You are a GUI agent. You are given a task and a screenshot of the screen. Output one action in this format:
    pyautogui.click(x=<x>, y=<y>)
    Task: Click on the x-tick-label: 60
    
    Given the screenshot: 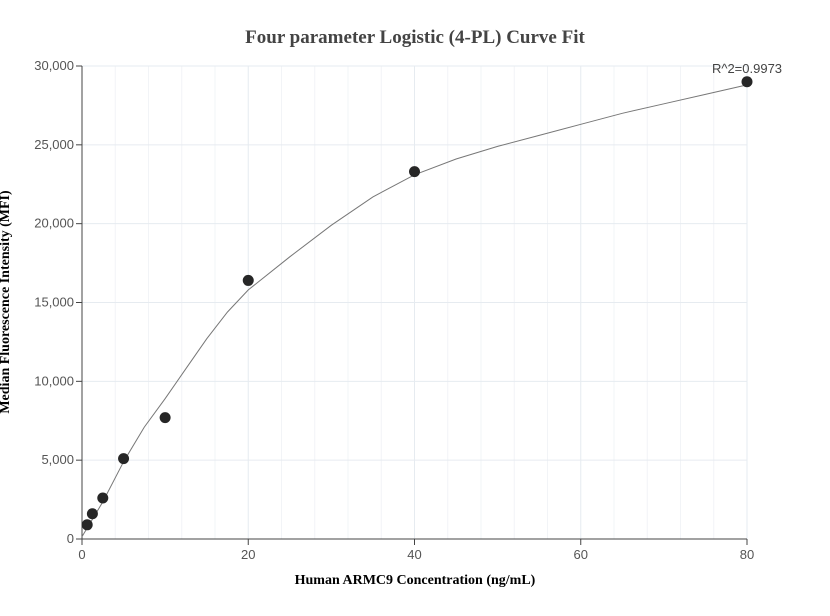 What is the action you would take?
    pyautogui.click(x=581, y=554)
    